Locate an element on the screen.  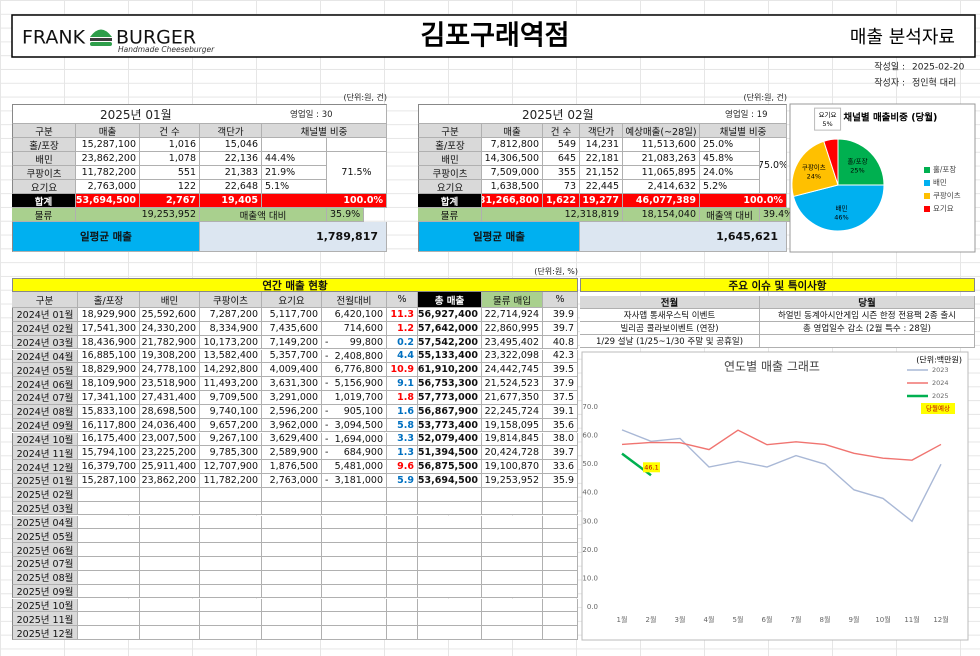
cell: 4,009,400 is located at coordinates (292, 370).